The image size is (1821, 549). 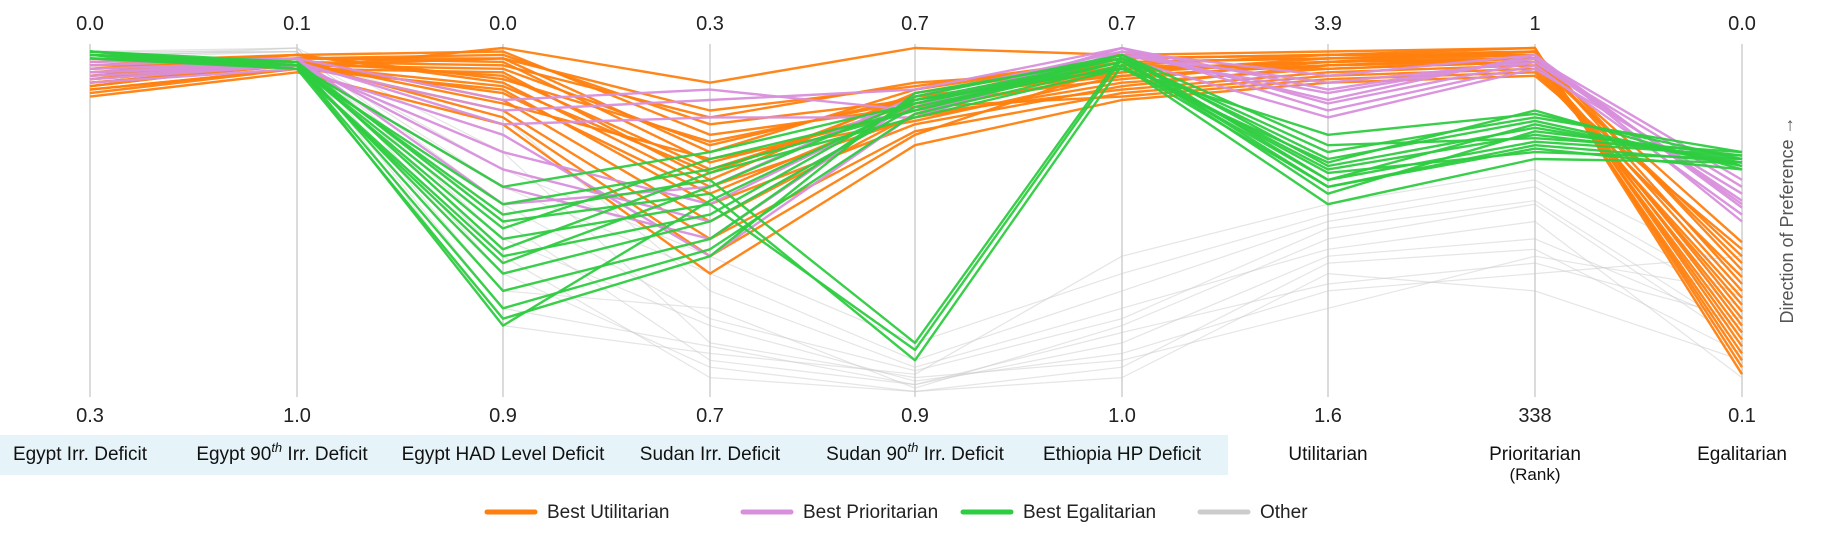 I want to click on legend-label: Best Utilitarian, so click(x=608, y=512).